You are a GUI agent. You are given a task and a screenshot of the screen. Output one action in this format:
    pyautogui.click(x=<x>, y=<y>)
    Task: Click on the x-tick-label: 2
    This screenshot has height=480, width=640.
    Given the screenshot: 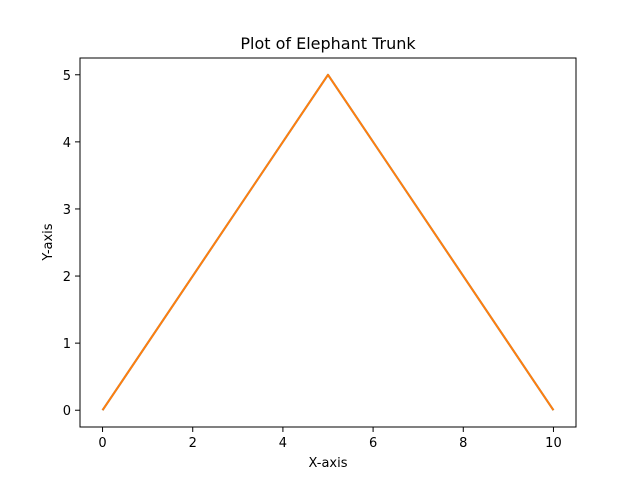 What is the action you would take?
    pyautogui.click(x=193, y=443)
    